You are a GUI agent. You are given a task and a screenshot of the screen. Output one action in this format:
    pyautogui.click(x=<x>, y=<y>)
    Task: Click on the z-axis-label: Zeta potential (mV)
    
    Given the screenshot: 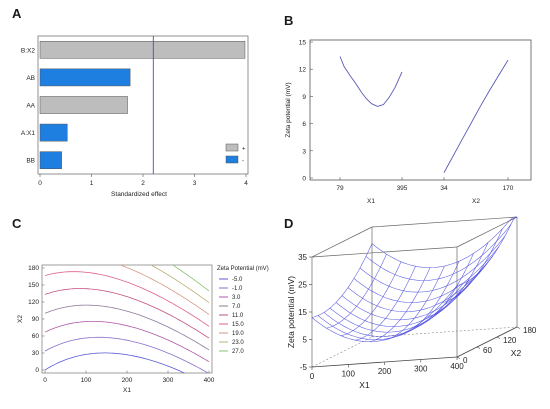 What is the action you would take?
    pyautogui.click(x=291, y=312)
    